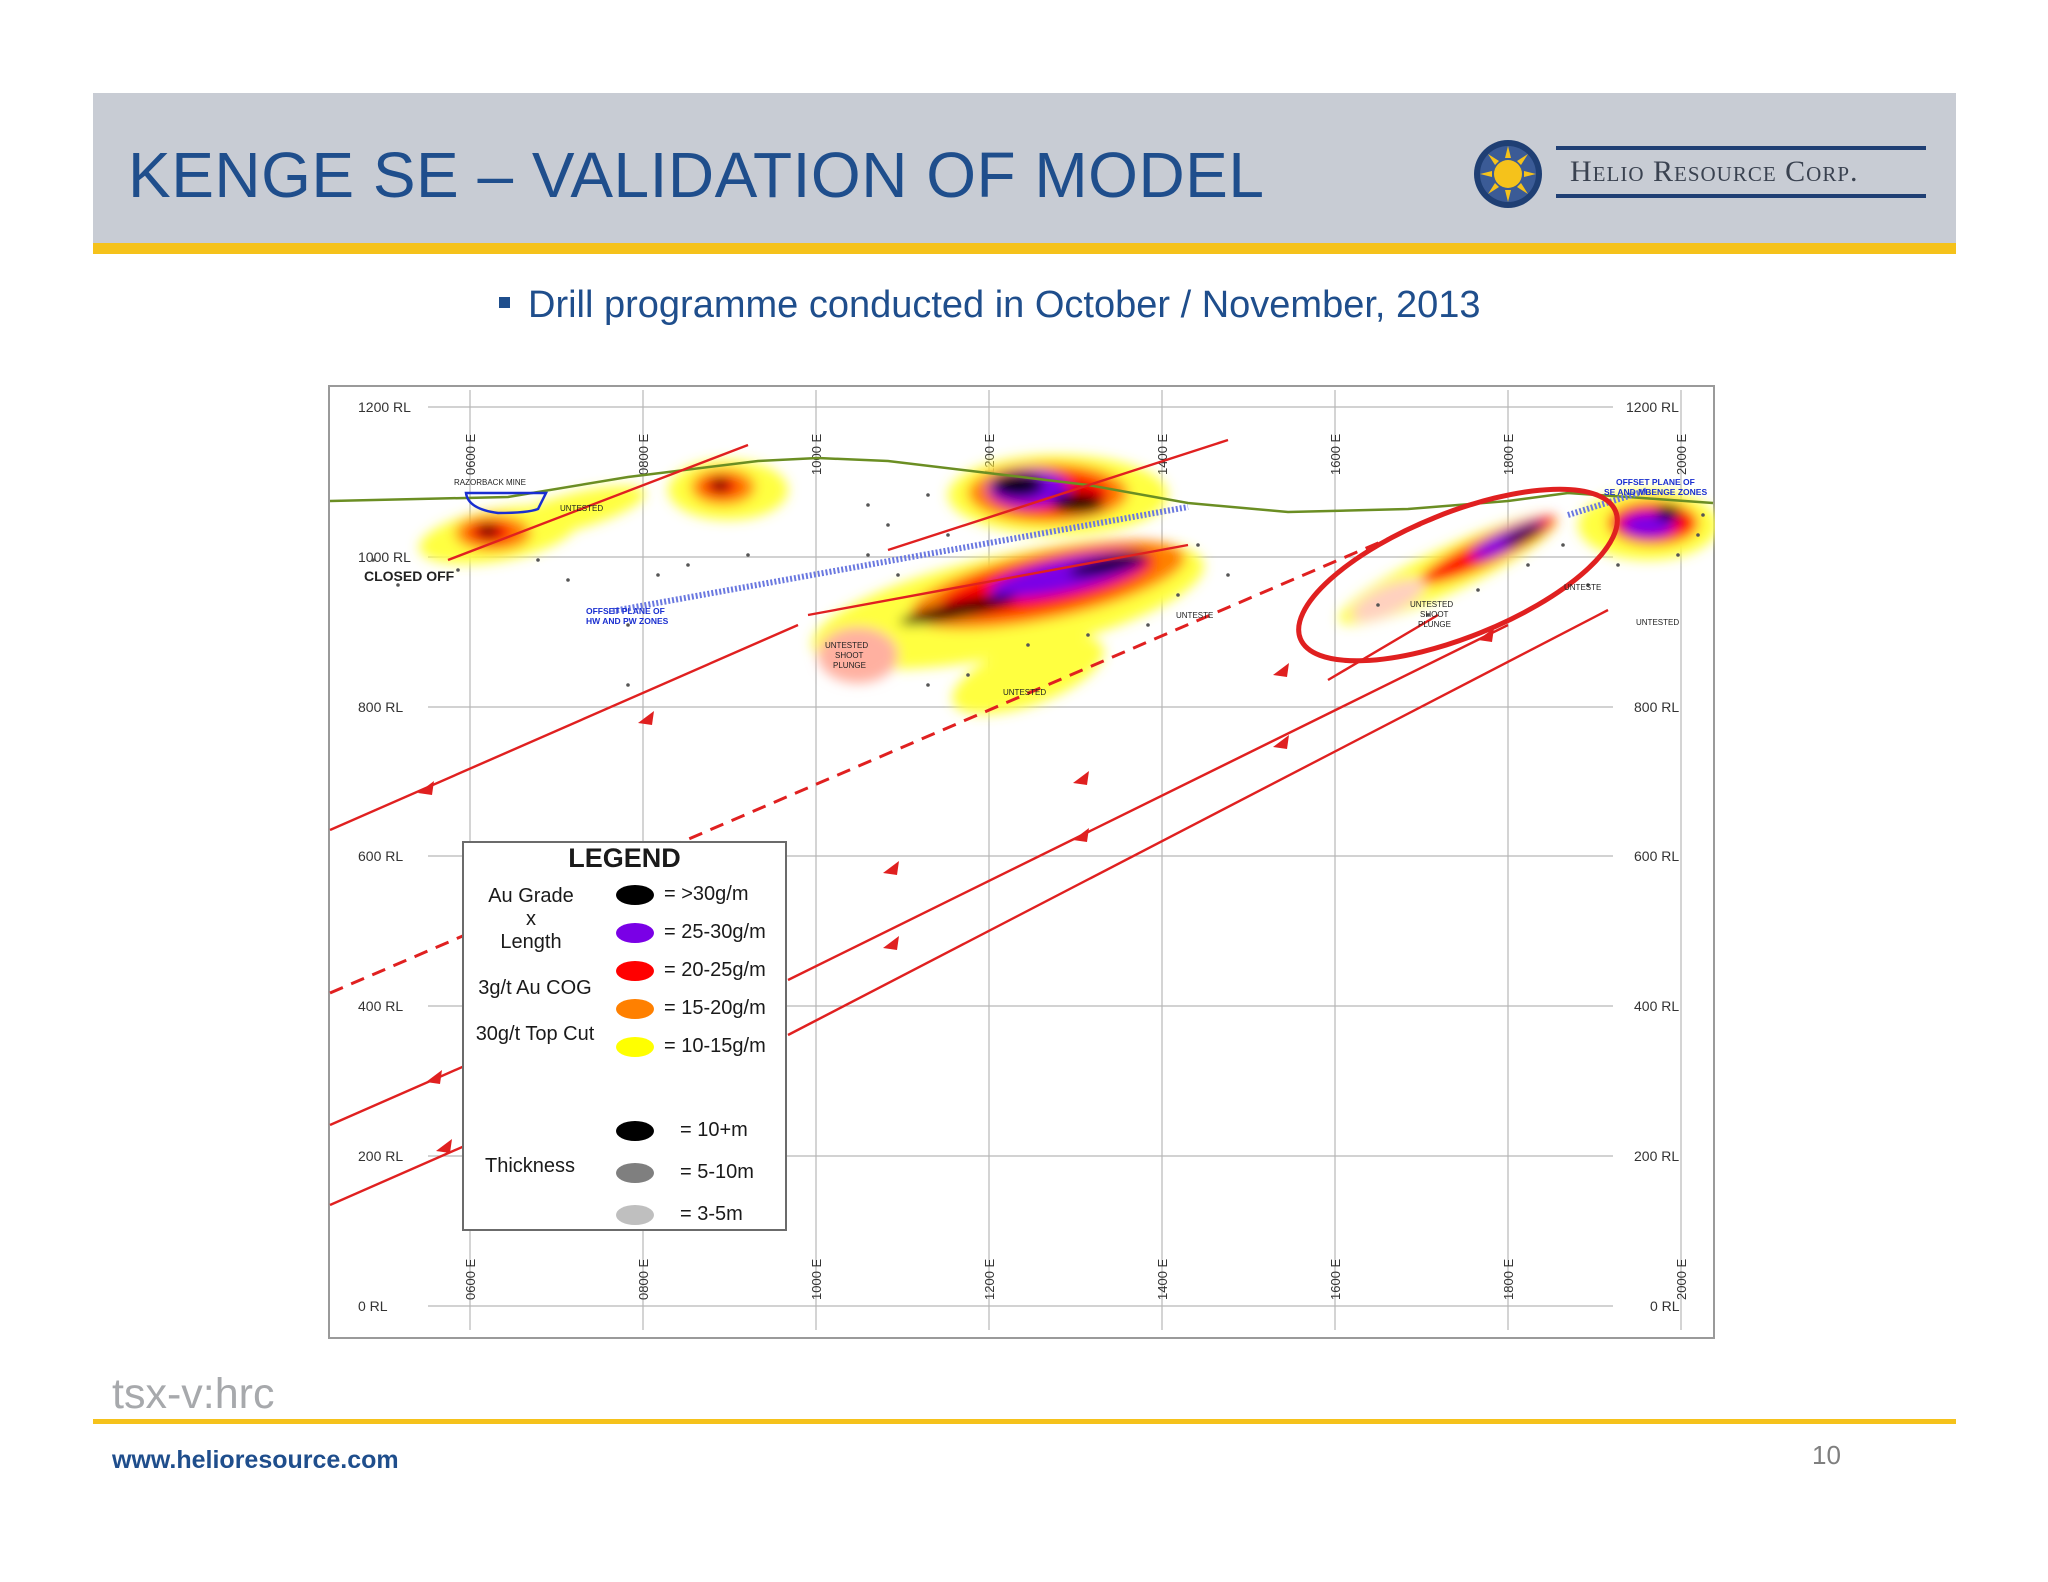  I want to click on legend-item-label: = 20-25g/m, so click(715, 970).